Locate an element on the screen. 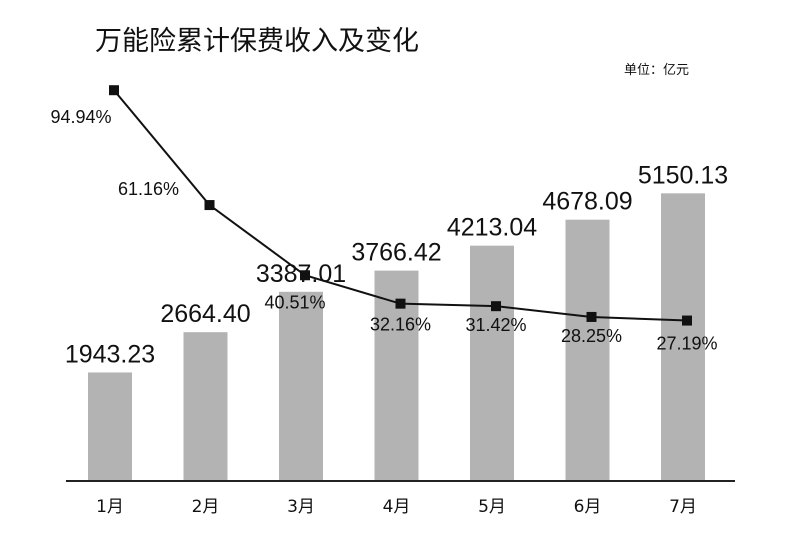 The image size is (811, 541). x-tick-label: 5月 is located at coordinates (492, 507).